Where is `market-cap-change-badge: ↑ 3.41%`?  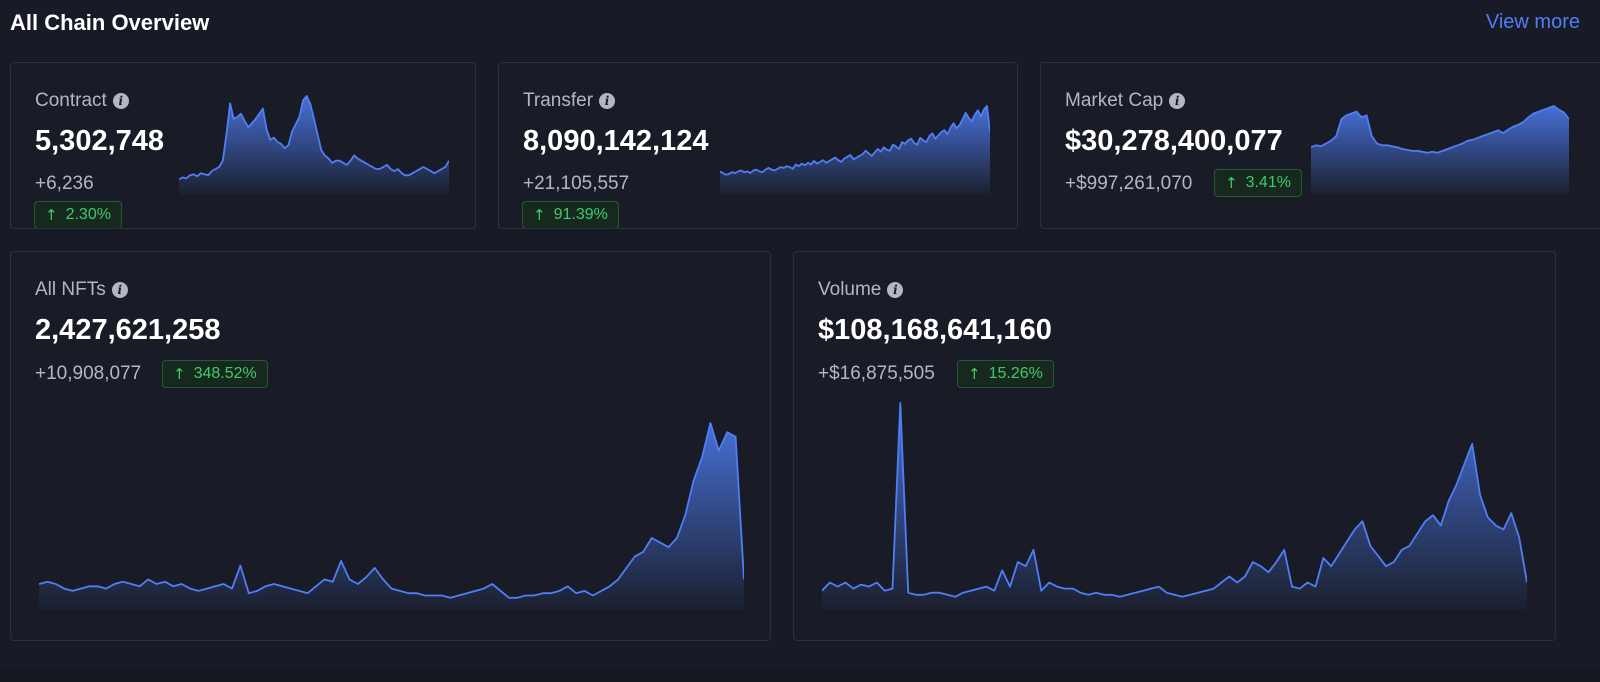 market-cap-change-badge: ↑ 3.41% is located at coordinates (1258, 183).